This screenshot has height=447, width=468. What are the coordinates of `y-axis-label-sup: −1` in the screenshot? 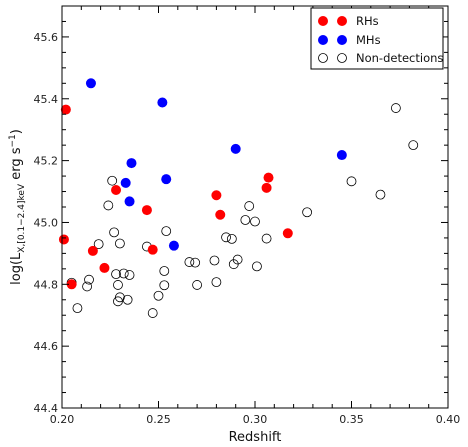 It's located at (13, 140).